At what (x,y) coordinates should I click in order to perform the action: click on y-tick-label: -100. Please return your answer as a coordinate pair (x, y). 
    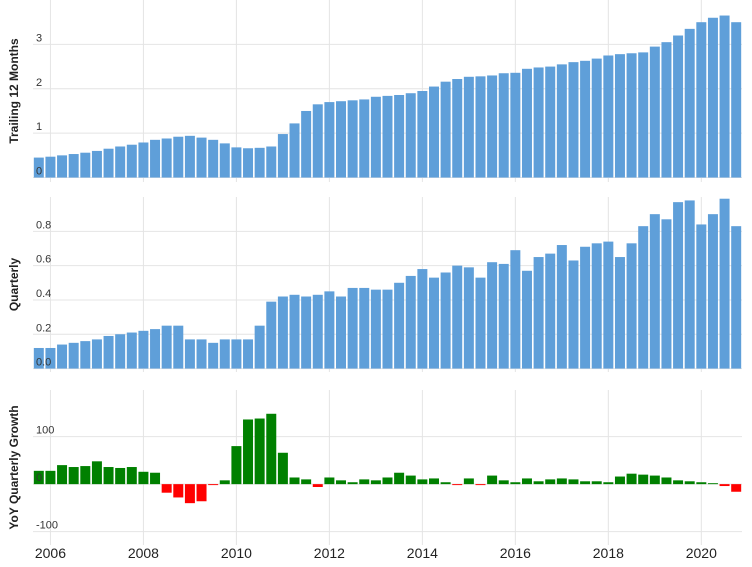
    Looking at the image, I should click on (47, 526).